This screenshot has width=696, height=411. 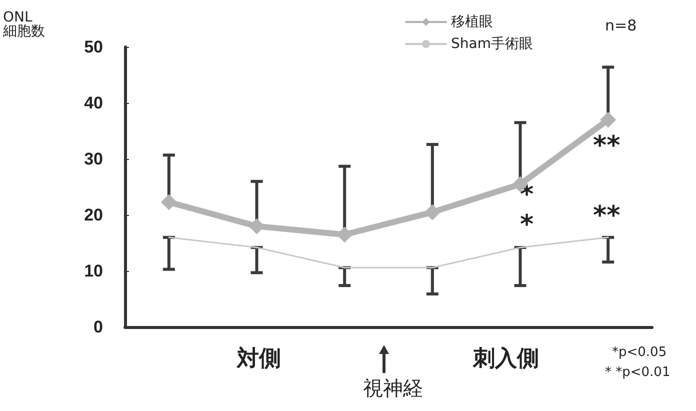 What do you see at coordinates (492, 44) in the screenshot?
I see `legend-label: Sham手術眼` at bounding box center [492, 44].